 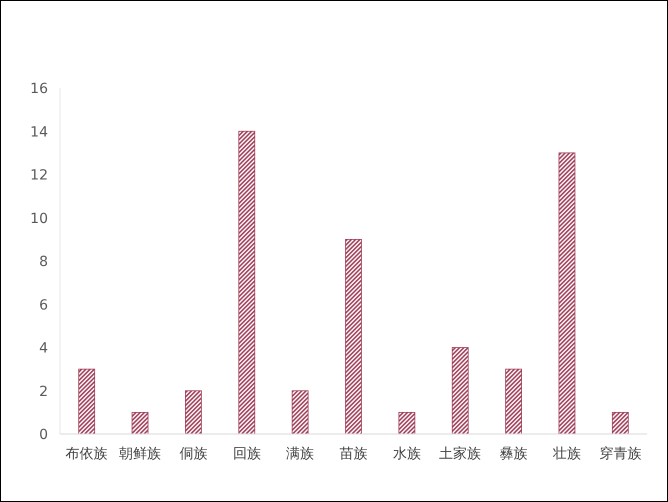 I want to click on y-tick-label: 4, so click(x=43, y=348).